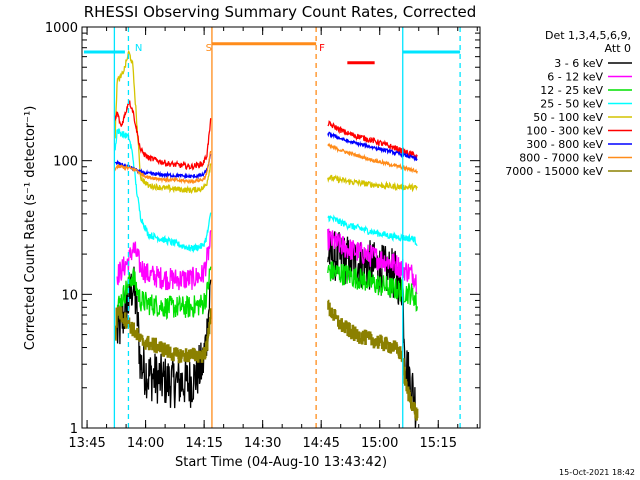  What do you see at coordinates (564, 131) in the screenshot?
I see `legend-label-5: 100 - 300 keV` at bounding box center [564, 131].